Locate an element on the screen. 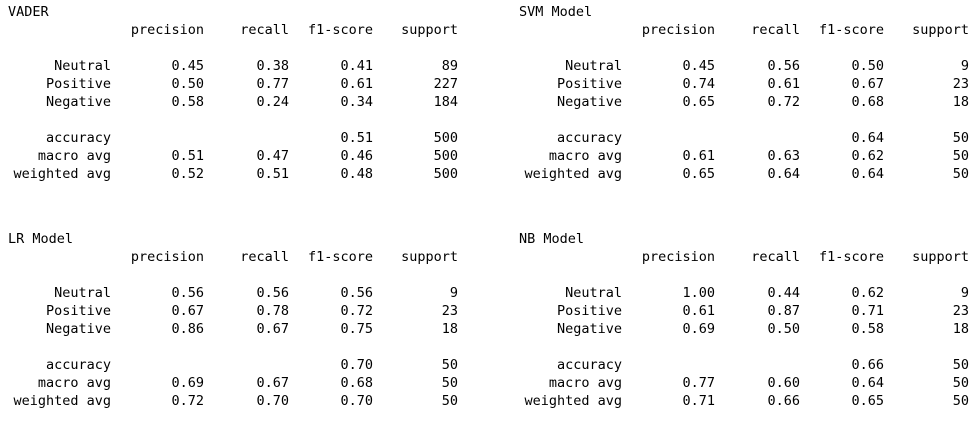 This screenshot has width=978, height=427. cell-recall: 0.24 is located at coordinates (272, 102).